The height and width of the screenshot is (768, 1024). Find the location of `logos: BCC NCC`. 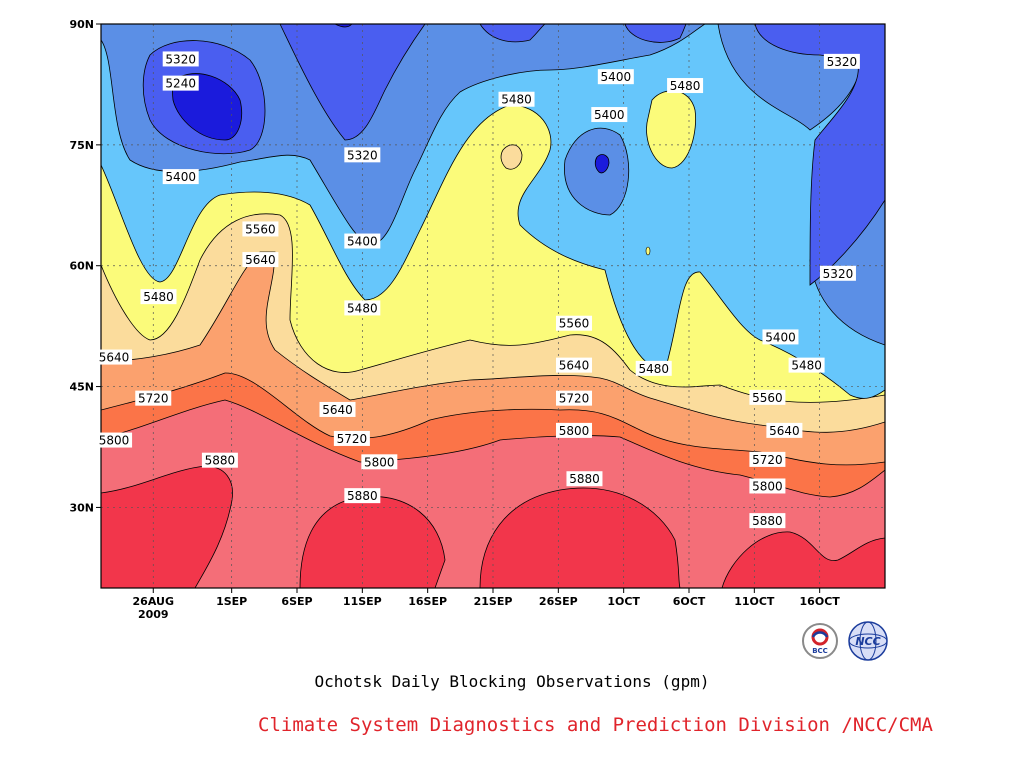

logos: BCC NCC is located at coordinates (845, 641).